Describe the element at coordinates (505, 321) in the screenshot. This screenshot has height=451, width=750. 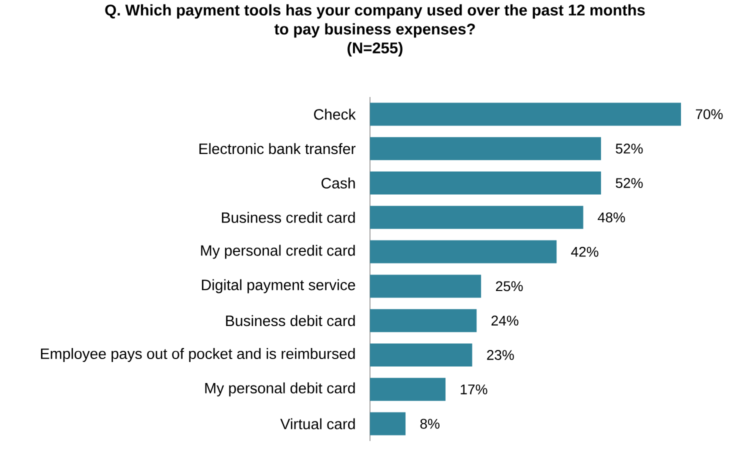
I see `data-label: 24%` at that location.